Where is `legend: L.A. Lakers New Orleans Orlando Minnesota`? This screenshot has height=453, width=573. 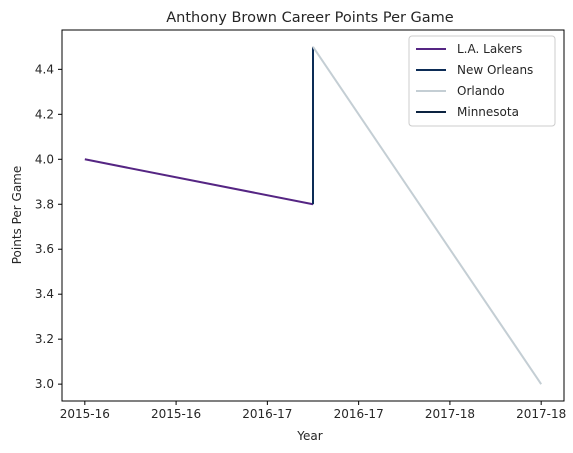 legend: L.A. Lakers New Orleans Orlando Minnesota is located at coordinates (482, 81).